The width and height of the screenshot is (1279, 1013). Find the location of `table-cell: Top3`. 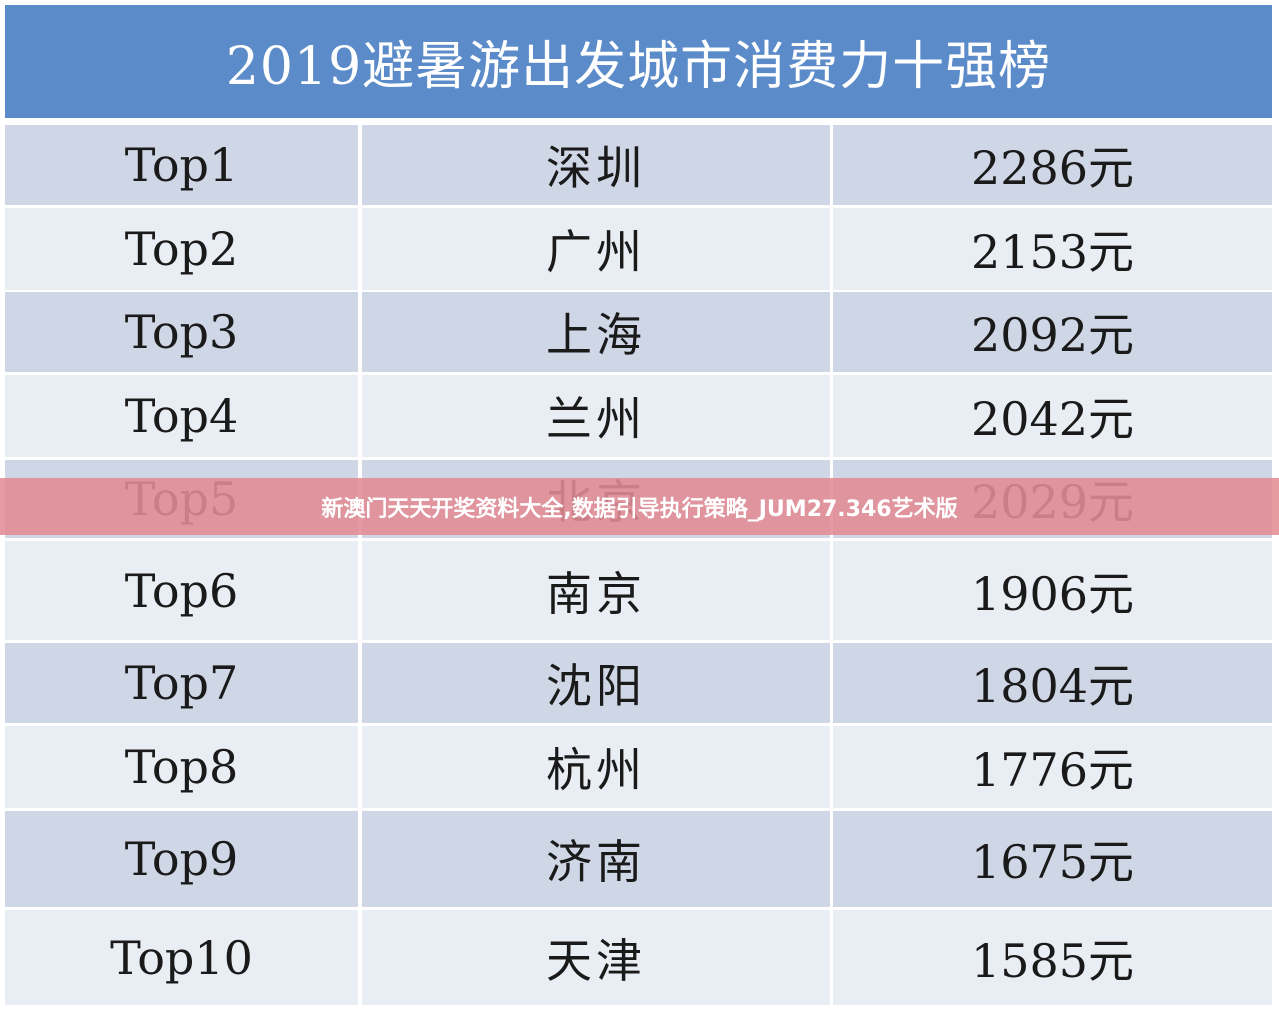

table-cell: Top3 is located at coordinates (181, 332).